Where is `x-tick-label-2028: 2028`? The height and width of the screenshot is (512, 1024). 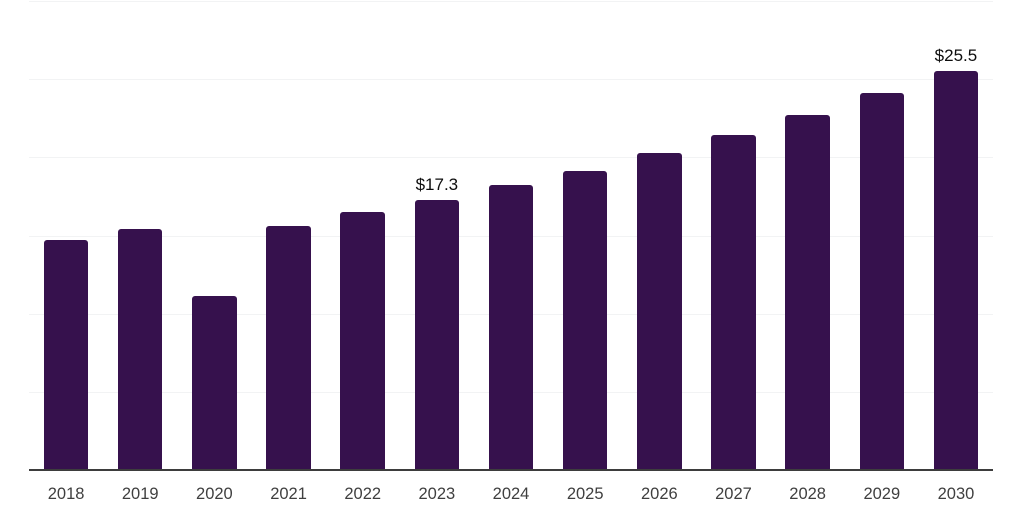
x-tick-label-2028: 2028 is located at coordinates (807, 494).